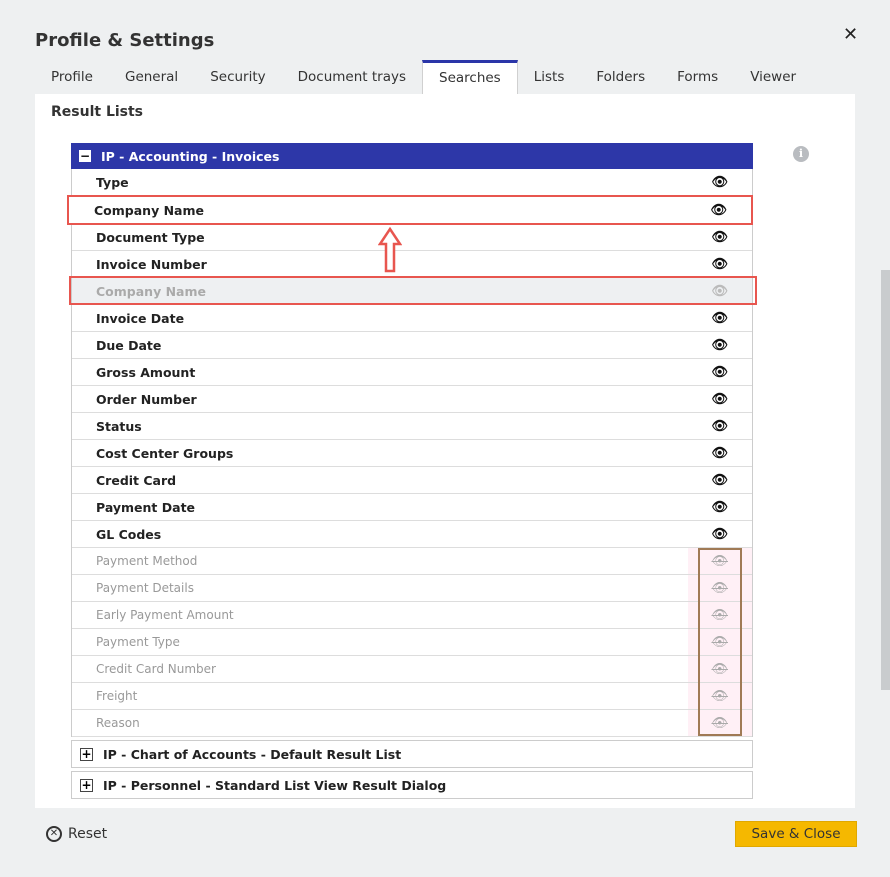 This screenshot has height=877, width=890. What do you see at coordinates (147, 561) in the screenshot?
I see `column-label: Payment Method` at bounding box center [147, 561].